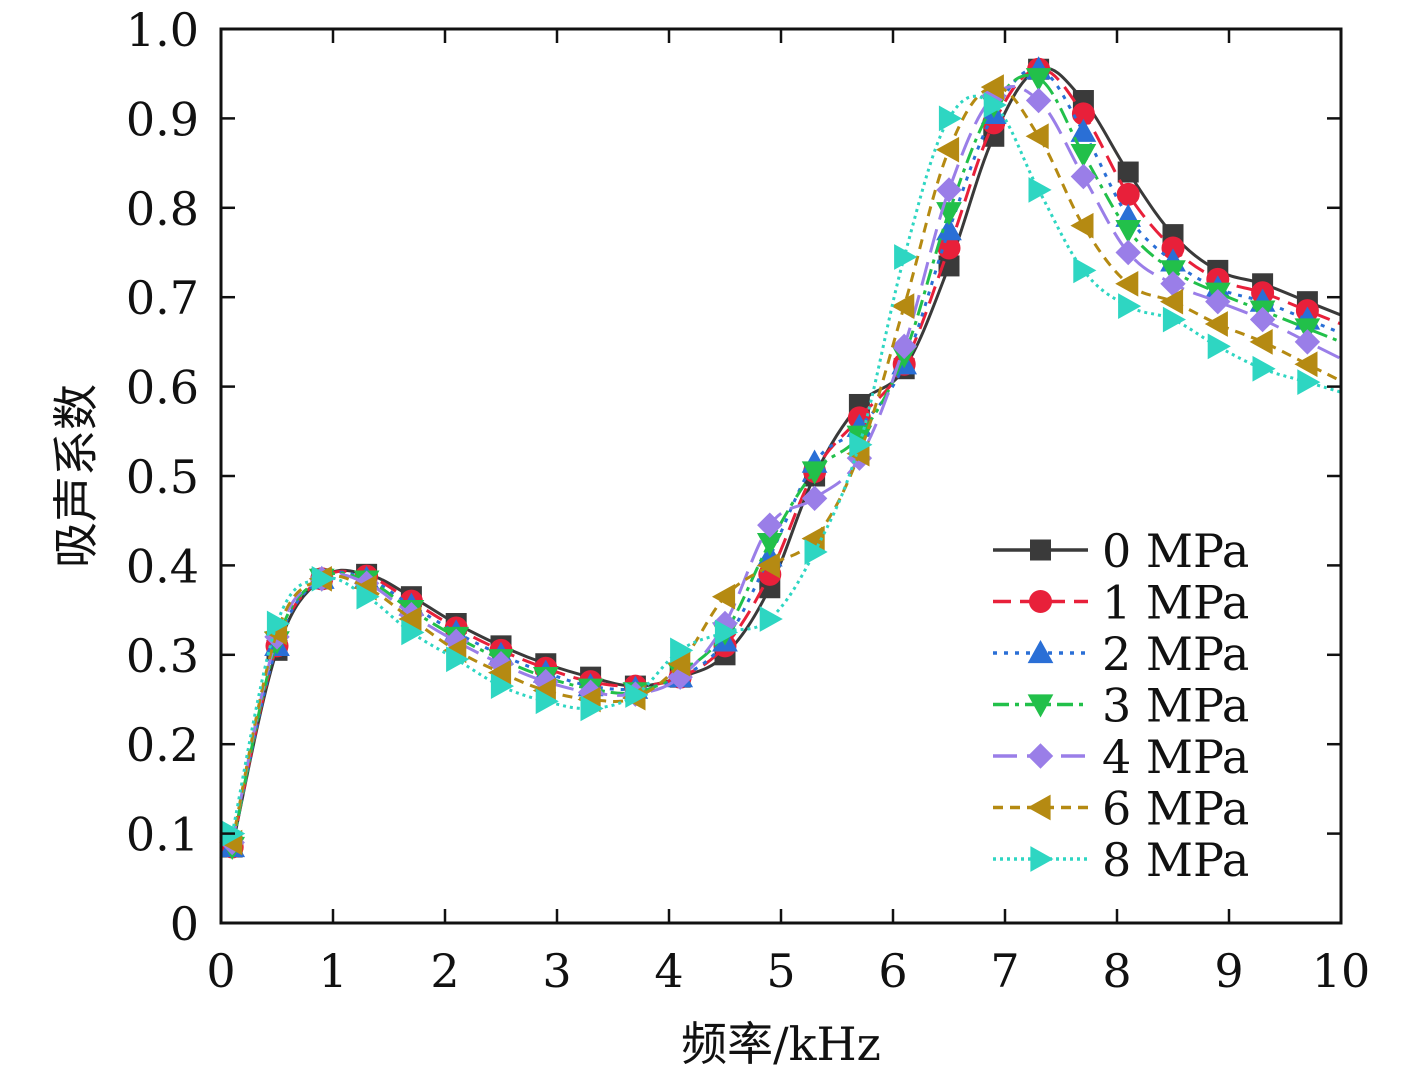  What do you see at coordinates (162, 477) in the screenshot?
I see `y-tick-label: 0.5` at bounding box center [162, 477].